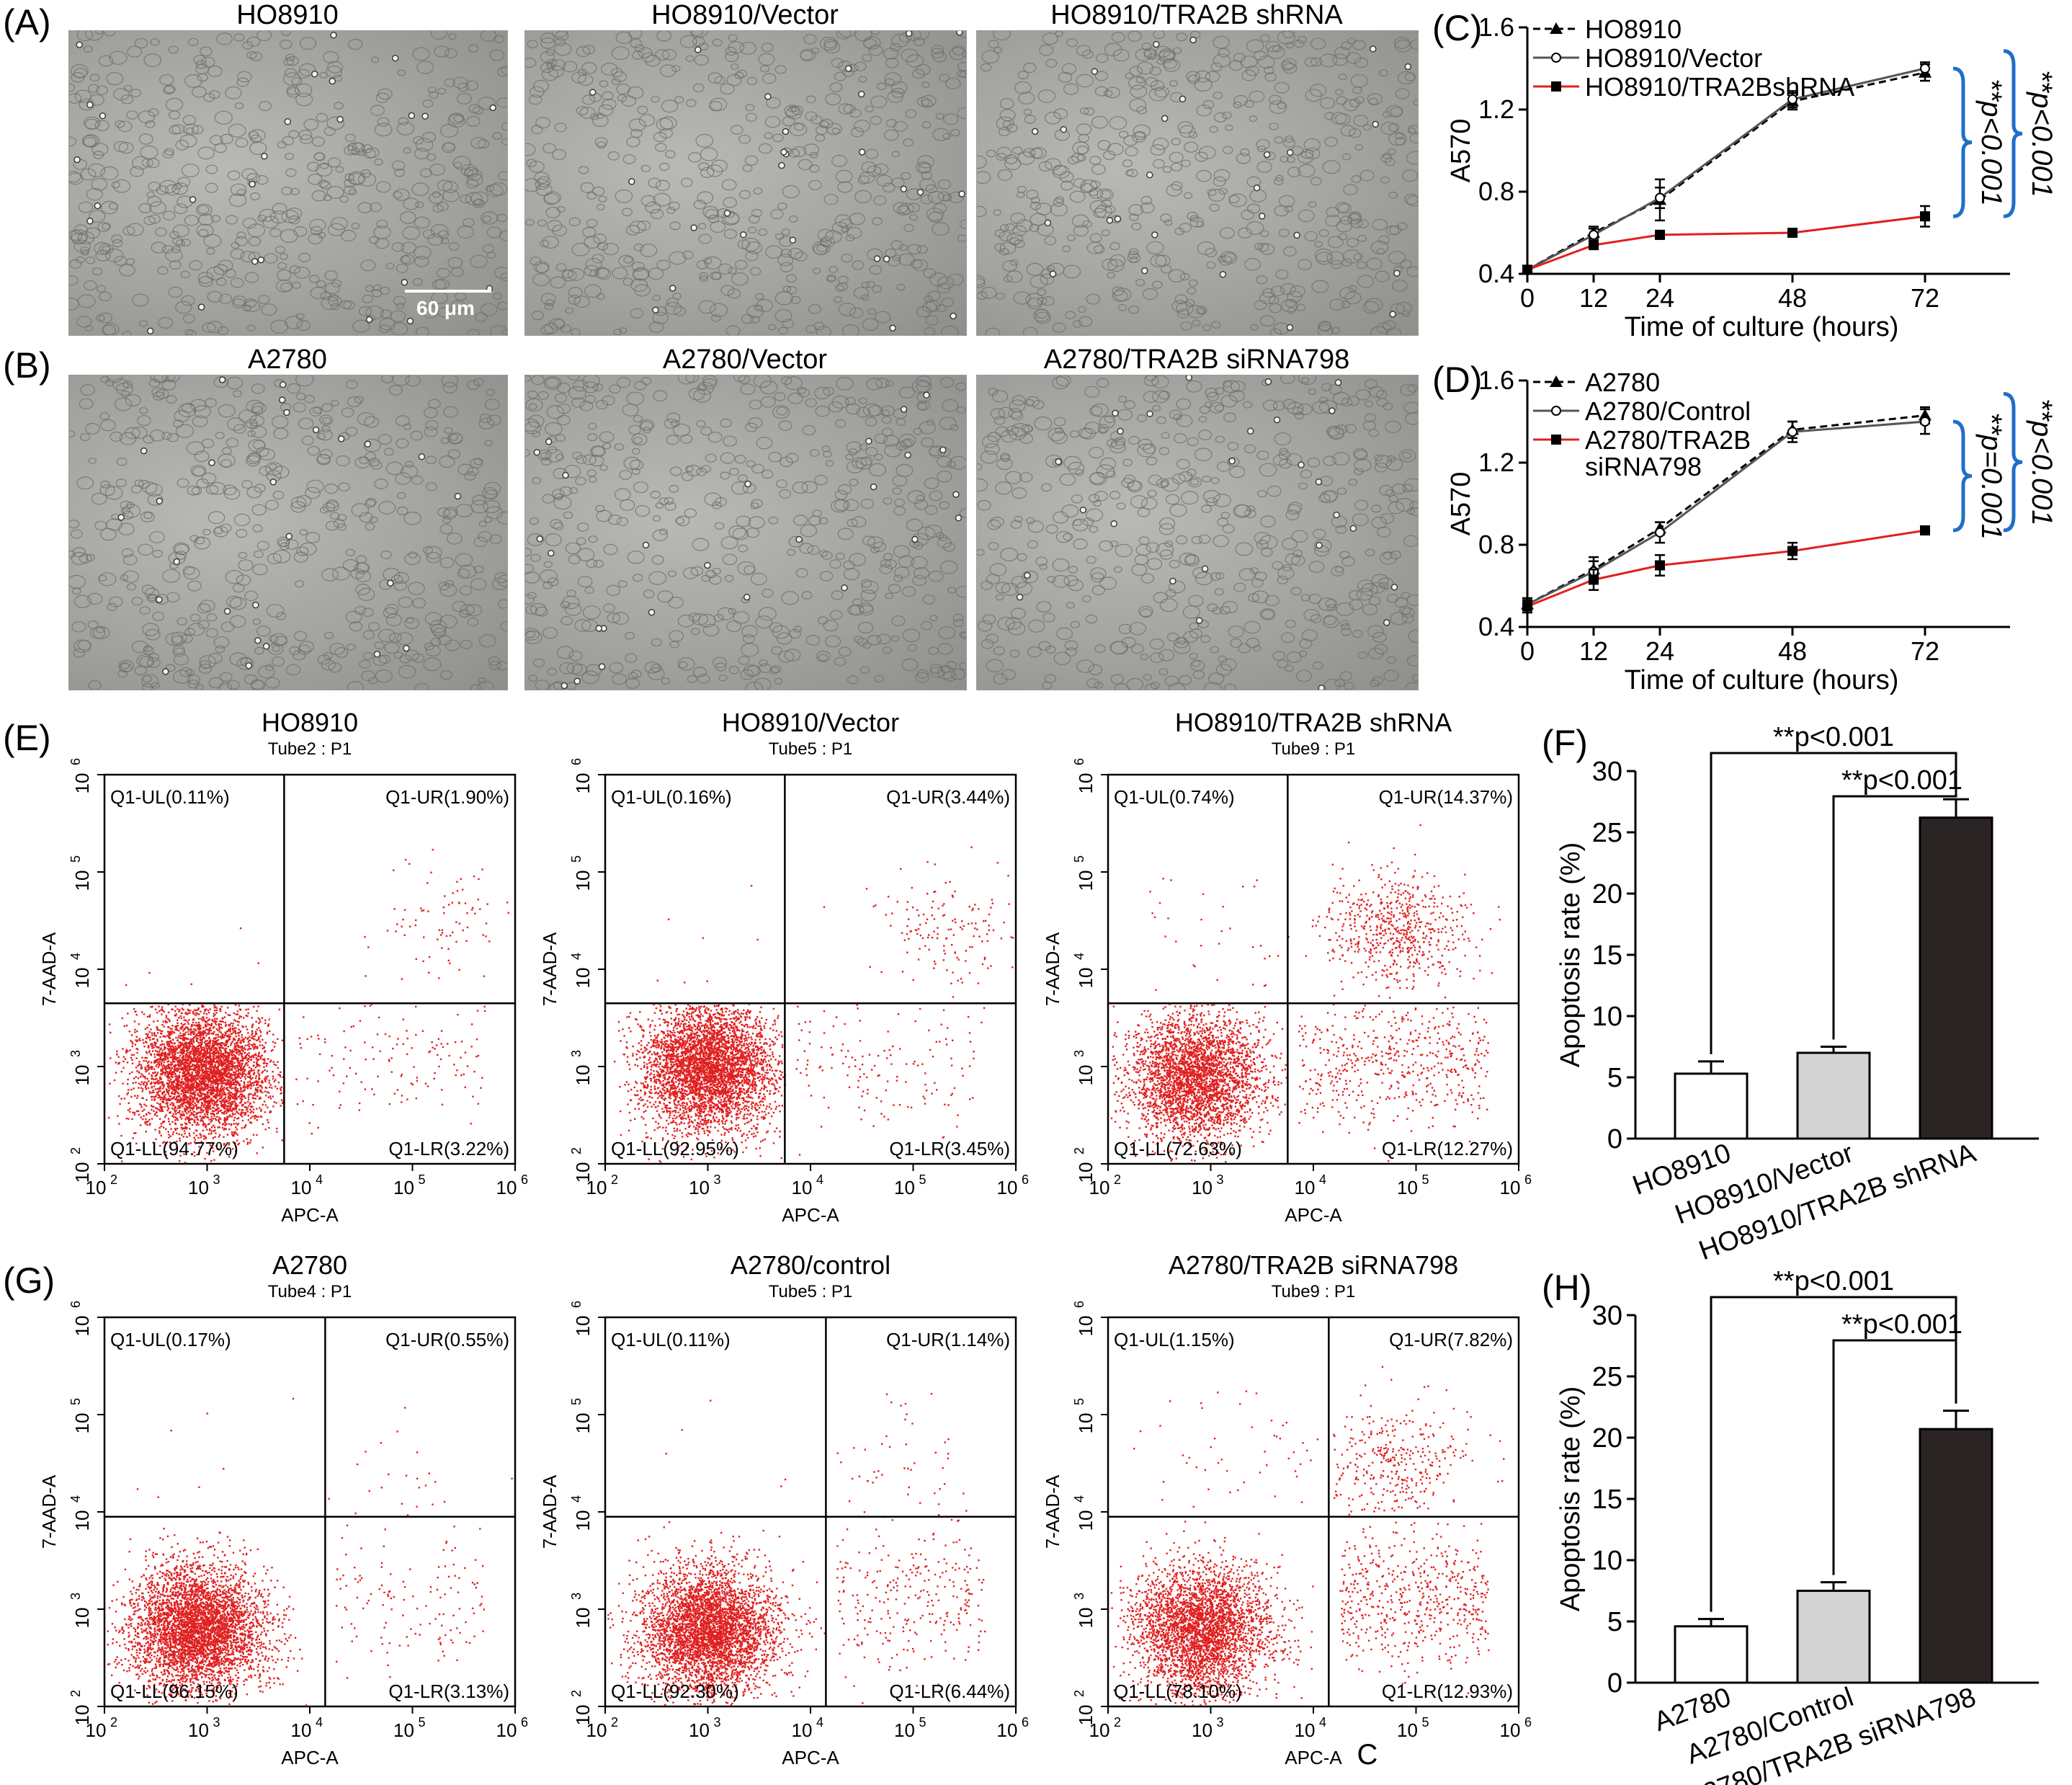  What do you see at coordinates (1496, 380) in the screenshot?
I see `y-tick-label: 1.6` at bounding box center [1496, 380].